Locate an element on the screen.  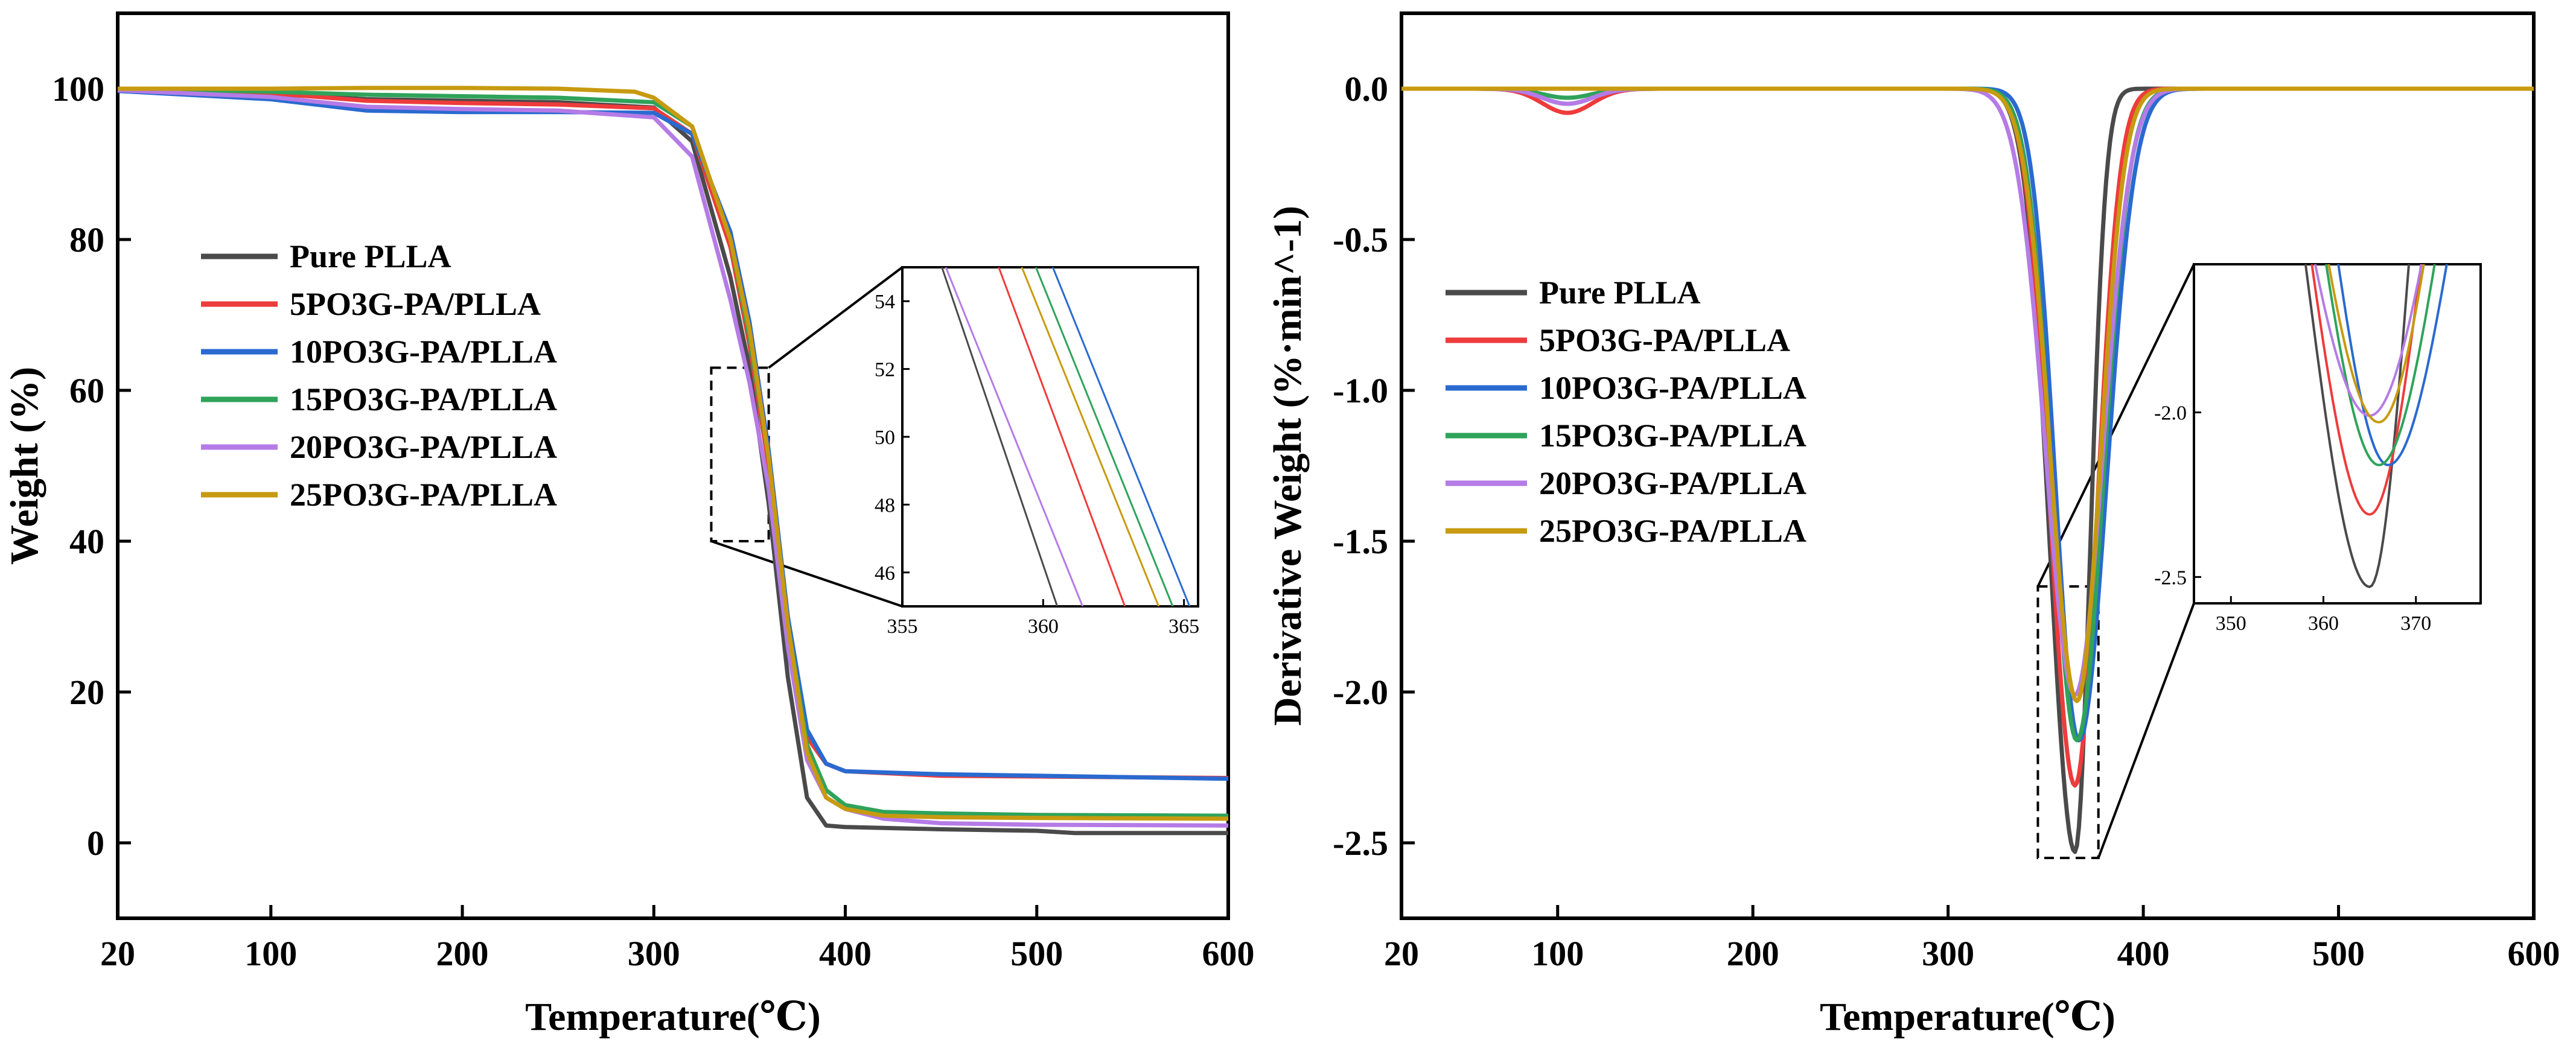
tga-inset-x-tick-label: 365 is located at coordinates (1183, 626).